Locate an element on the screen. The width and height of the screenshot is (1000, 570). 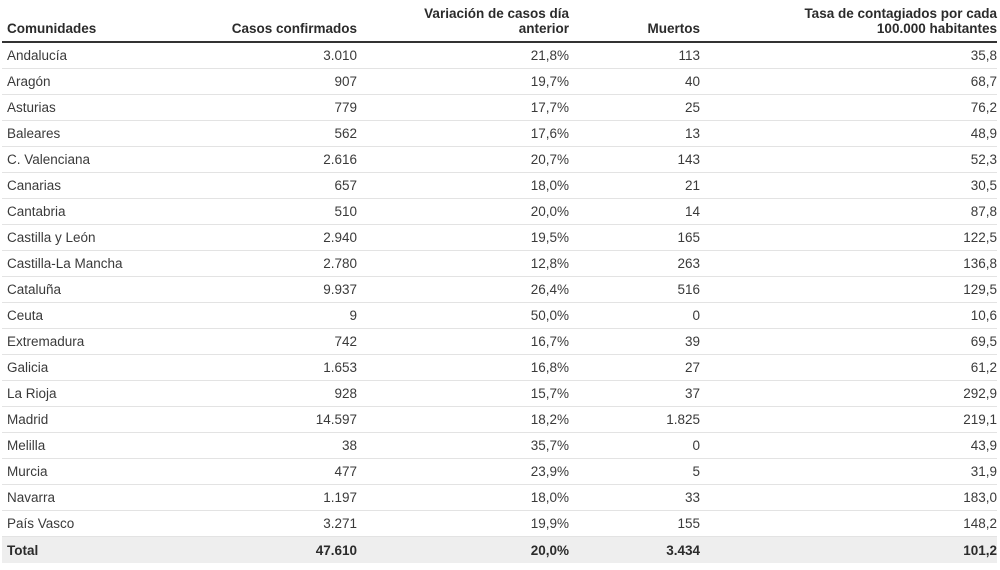
cell-casos: 657 is located at coordinates (246, 185).